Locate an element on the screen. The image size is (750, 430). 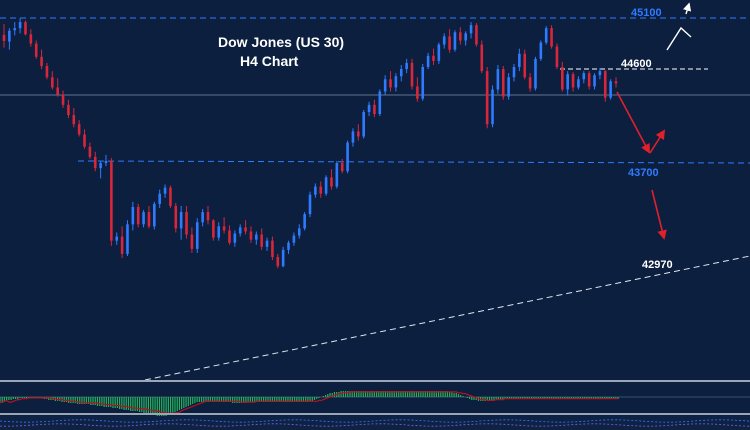
lower-indicator-strip is located at coordinates (375, 423).